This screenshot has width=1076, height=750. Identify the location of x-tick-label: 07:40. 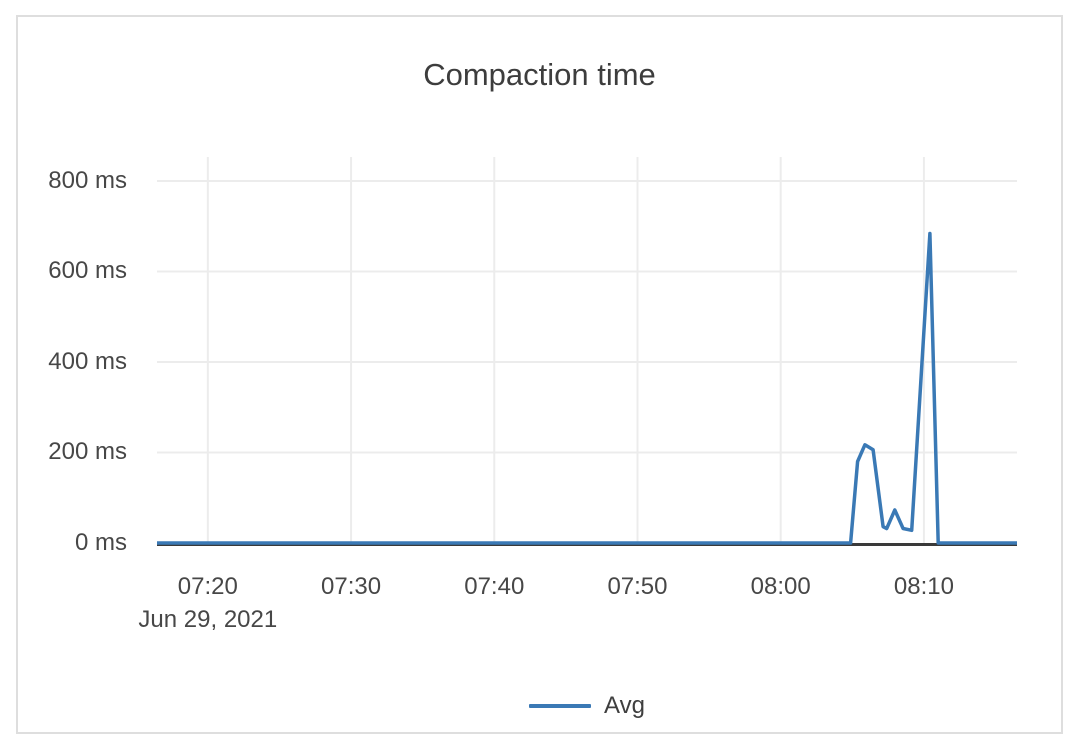
(494, 586).